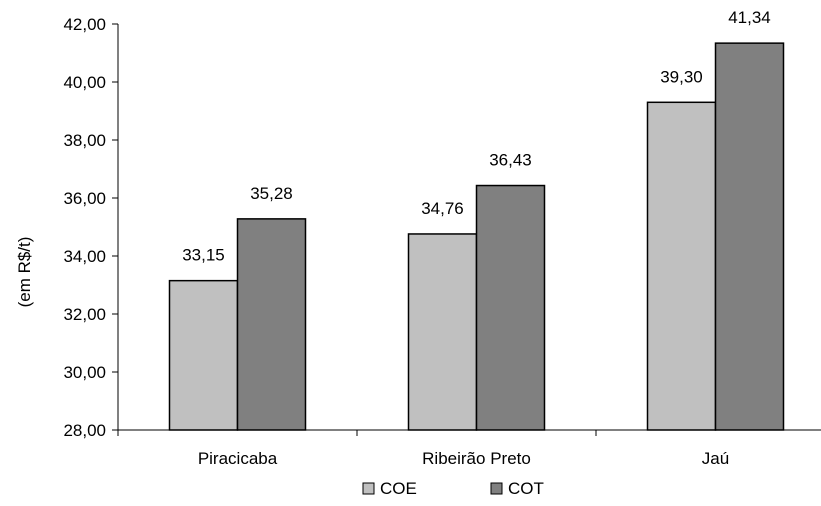 The width and height of the screenshot is (821, 506). I want to click on y-tick-label: 32,00, so click(84, 314).